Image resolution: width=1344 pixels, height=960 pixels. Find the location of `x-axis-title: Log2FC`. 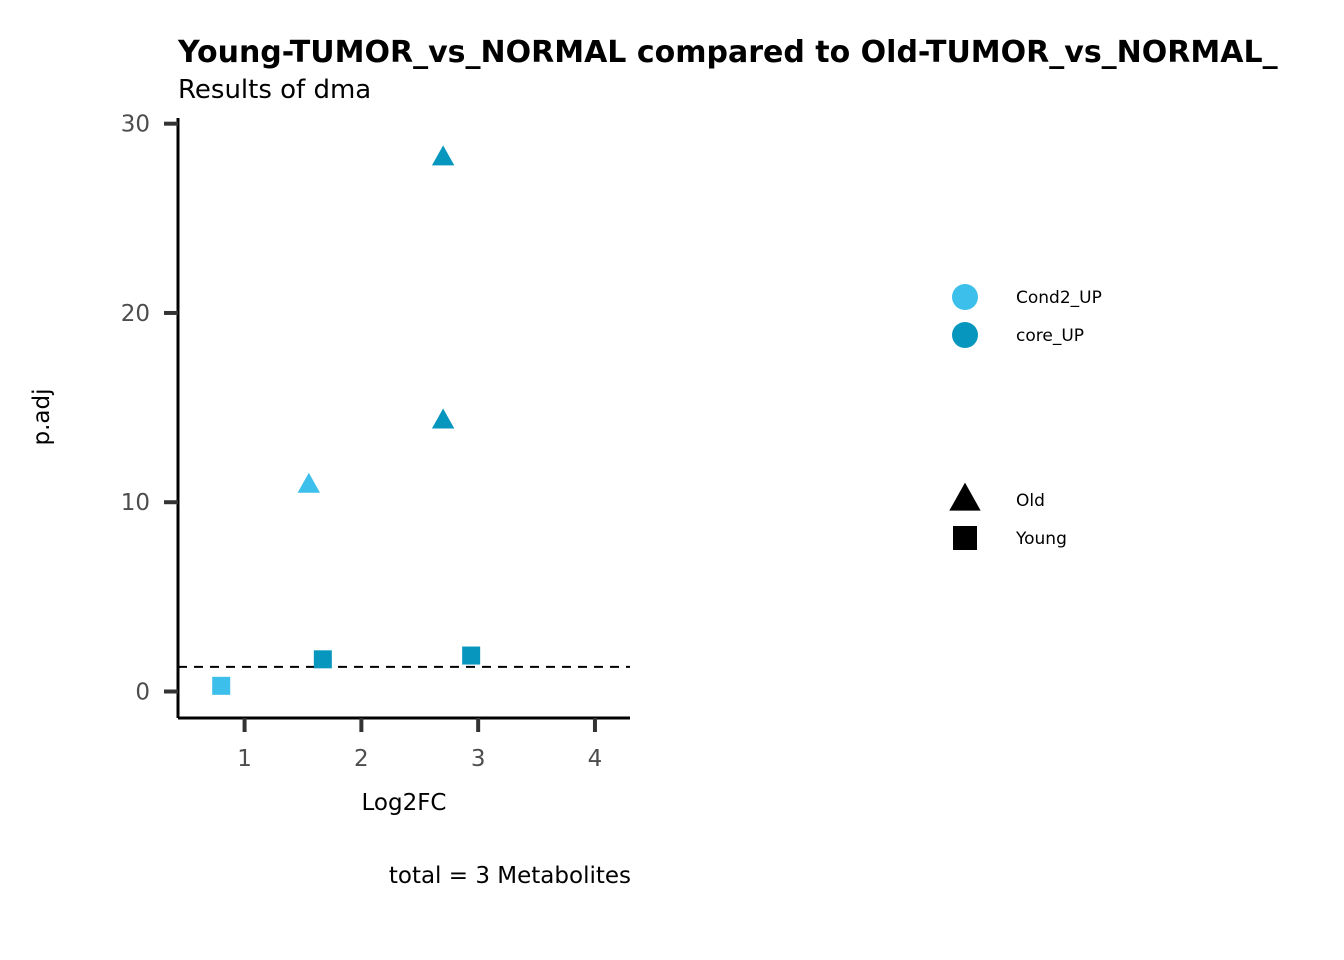

x-axis-title: Log2FC is located at coordinates (403, 803).